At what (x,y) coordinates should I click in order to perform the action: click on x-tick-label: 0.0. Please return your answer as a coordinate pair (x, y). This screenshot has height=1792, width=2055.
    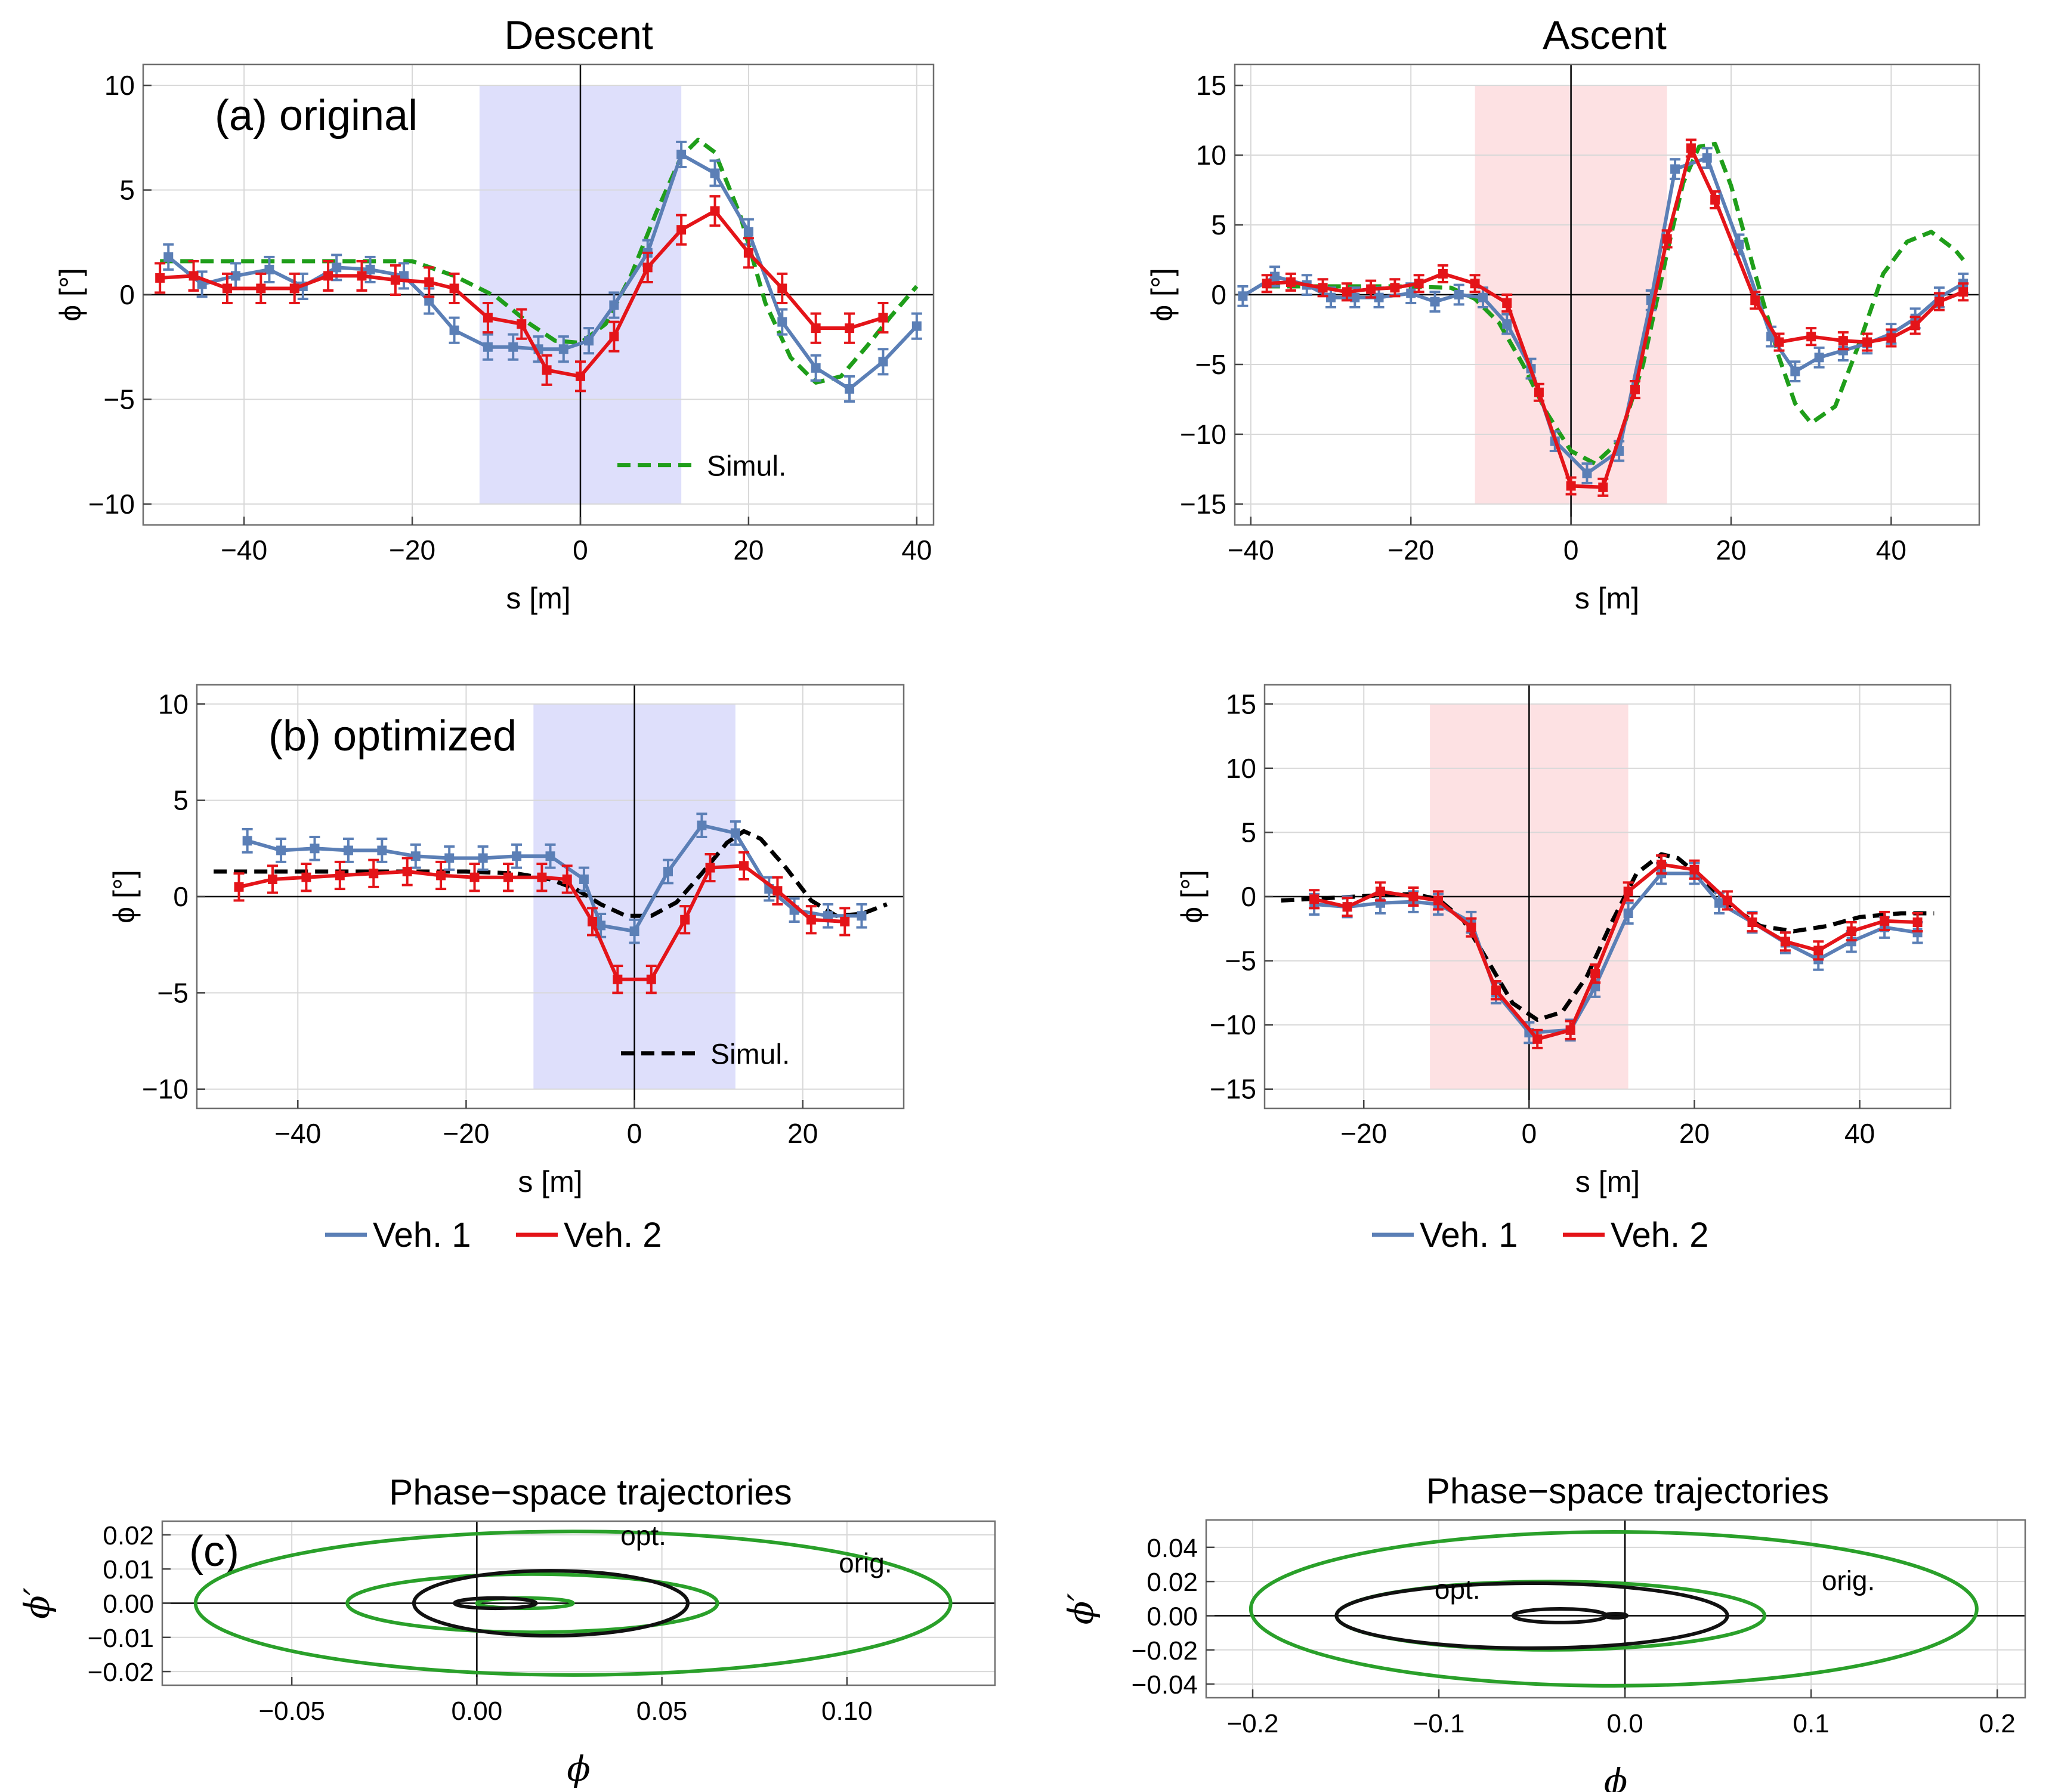
    Looking at the image, I should click on (1625, 1724).